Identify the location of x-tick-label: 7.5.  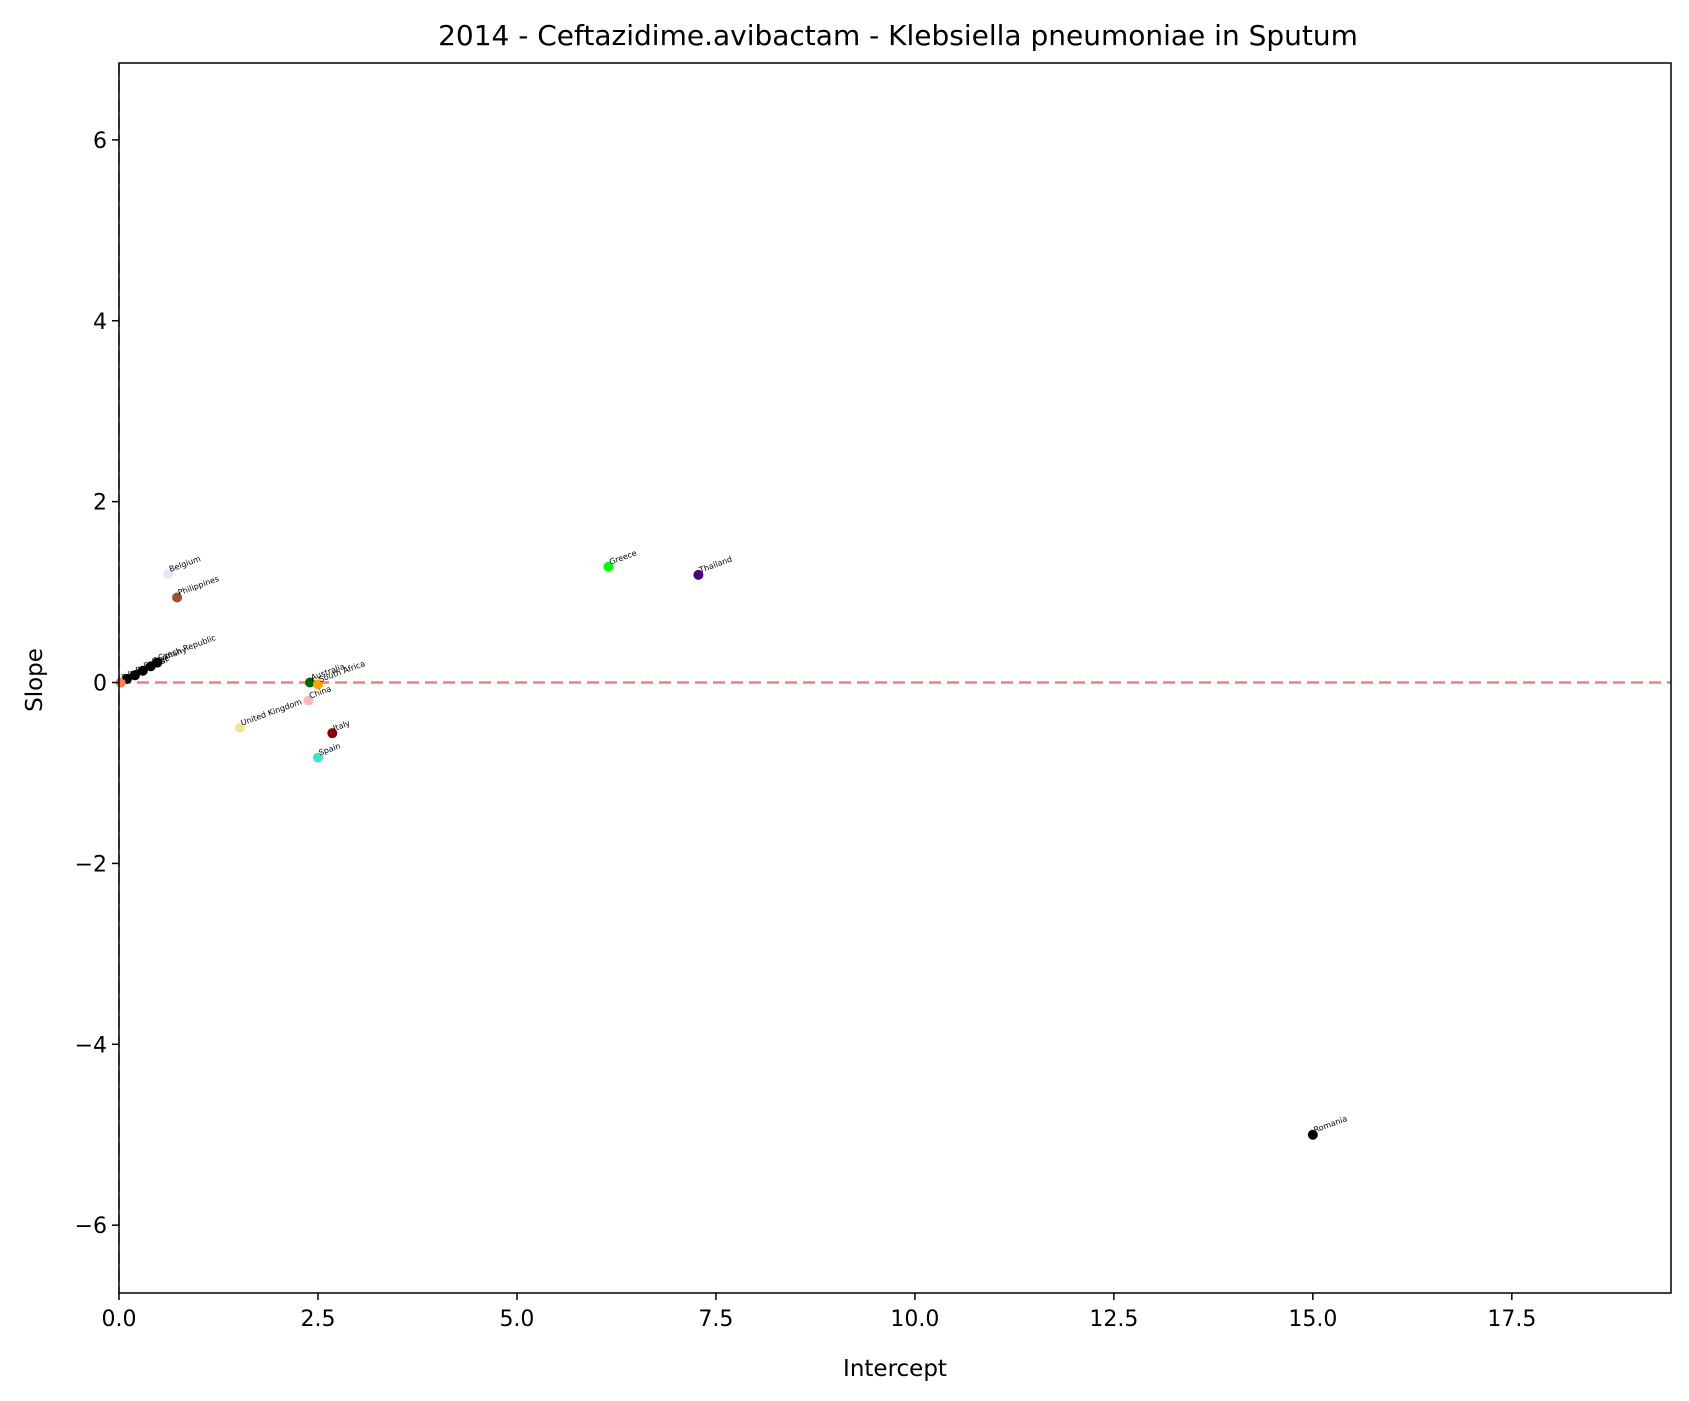
(715, 1319).